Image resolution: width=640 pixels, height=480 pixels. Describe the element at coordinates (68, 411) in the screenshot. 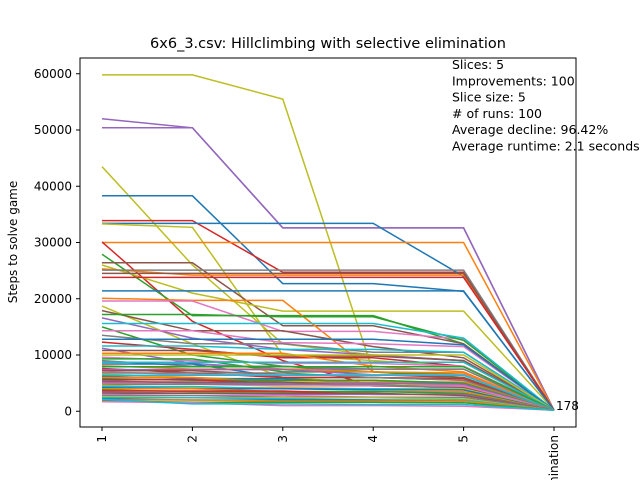

I see `y-tick-label: 0` at that location.